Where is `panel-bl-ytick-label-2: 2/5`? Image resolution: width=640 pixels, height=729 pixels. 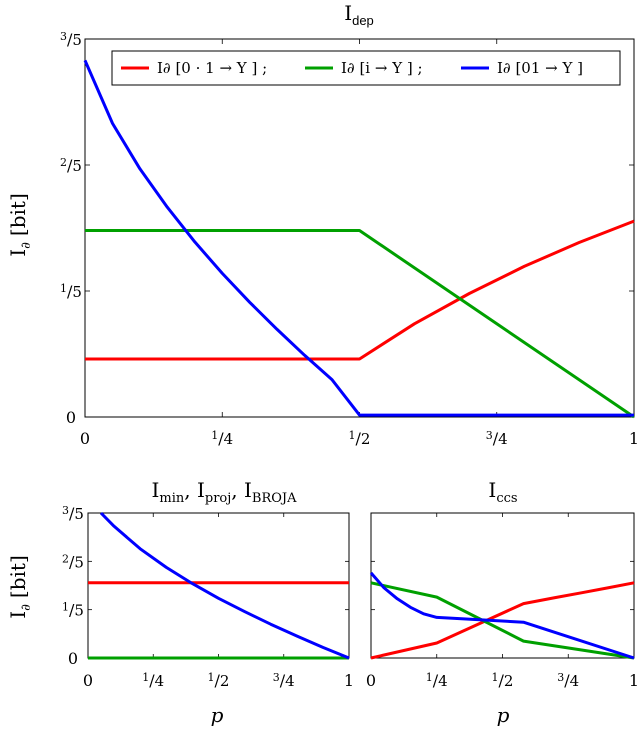 panel-bl-ytick-label-2: 2/5 is located at coordinates (73, 561).